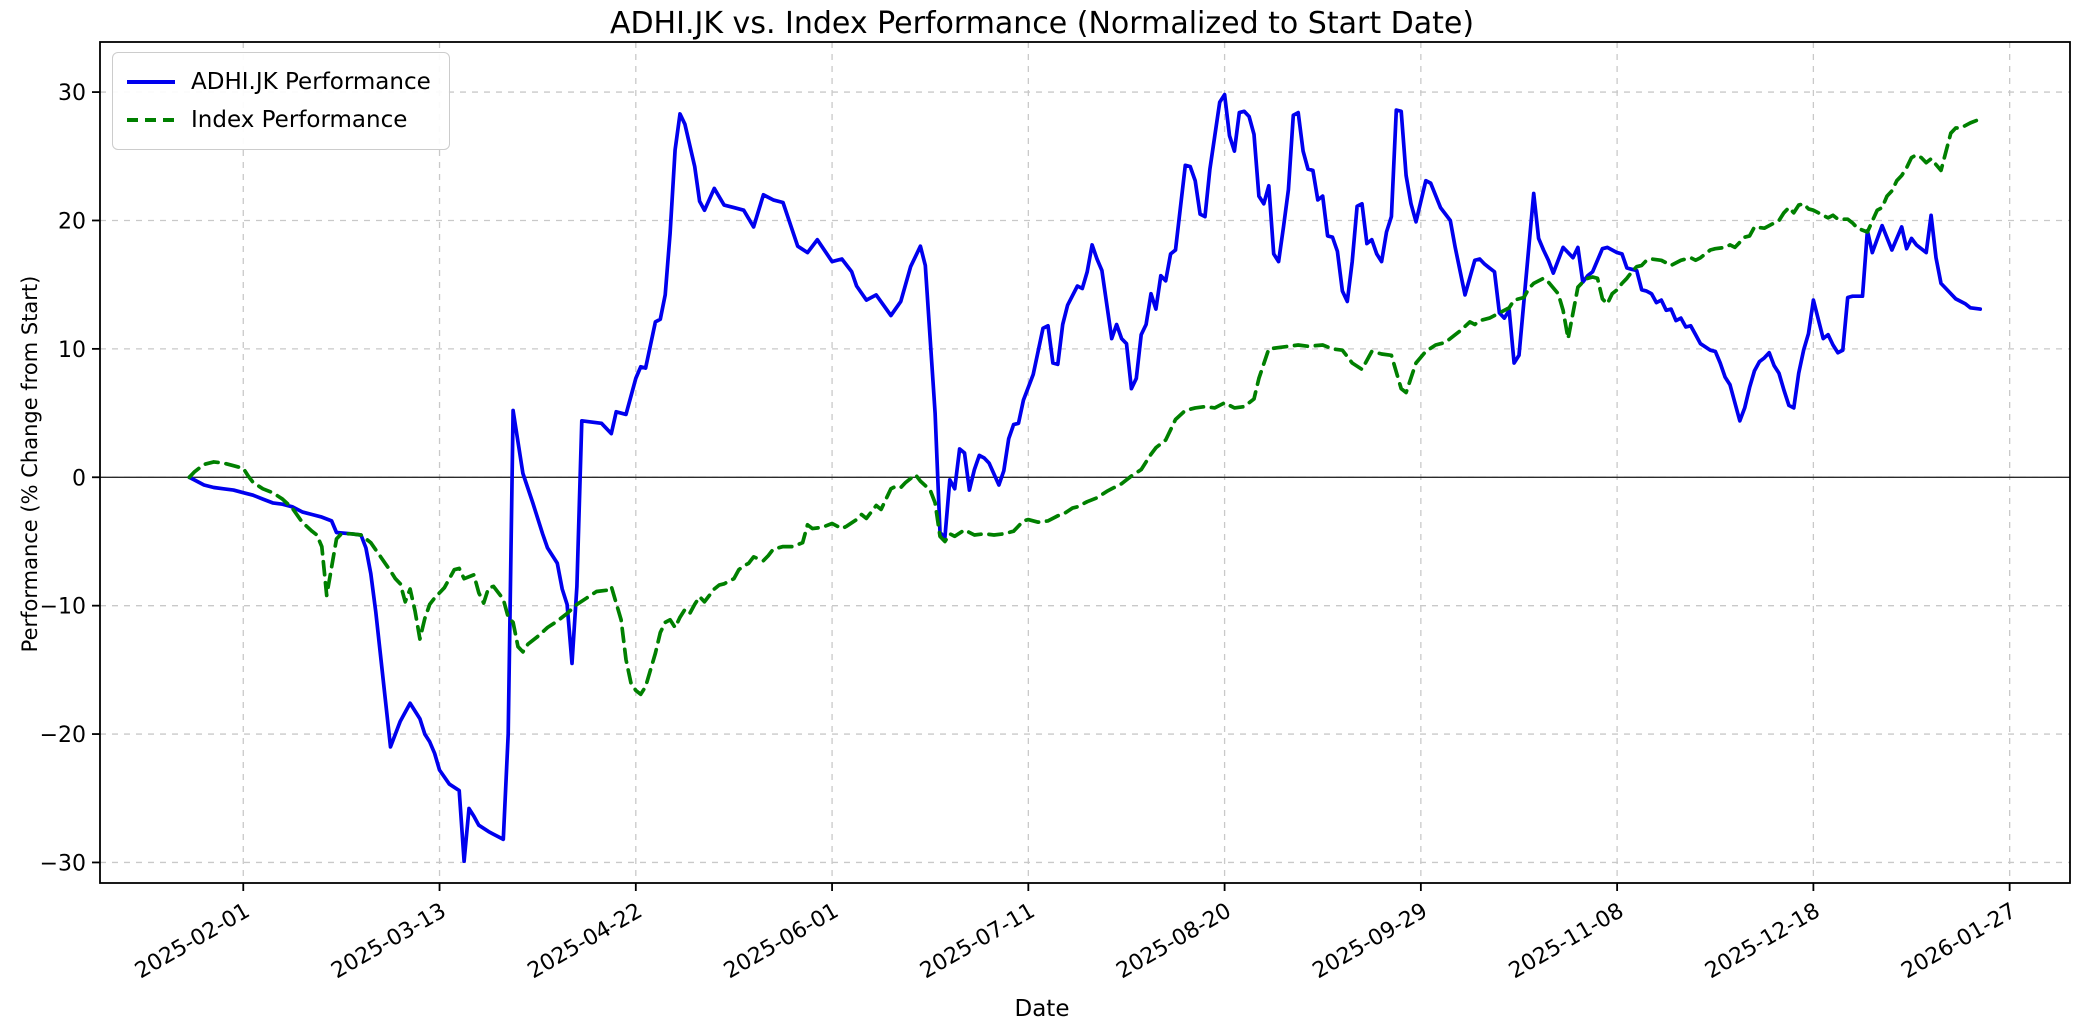 The width and height of the screenshot is (2084, 1035). What do you see at coordinates (72, 221) in the screenshot?
I see `y-tick-label: 20` at bounding box center [72, 221].